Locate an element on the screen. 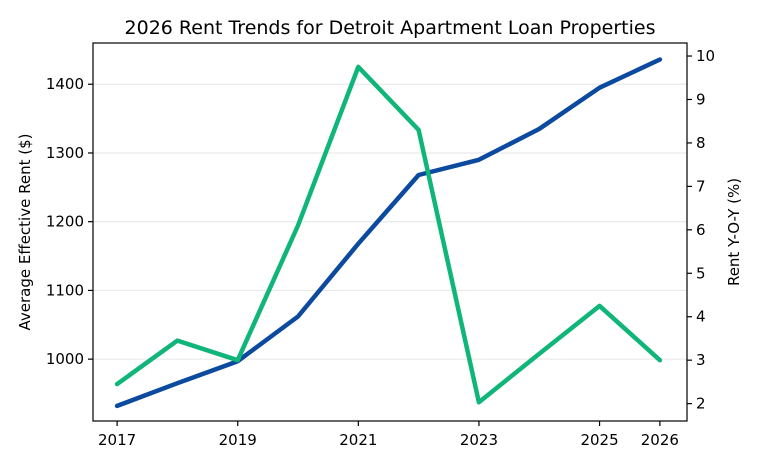 This screenshot has height=467, width=760. y-axis-left: 1000 1100 1200 1300 1400 is located at coordinates (69, 221).